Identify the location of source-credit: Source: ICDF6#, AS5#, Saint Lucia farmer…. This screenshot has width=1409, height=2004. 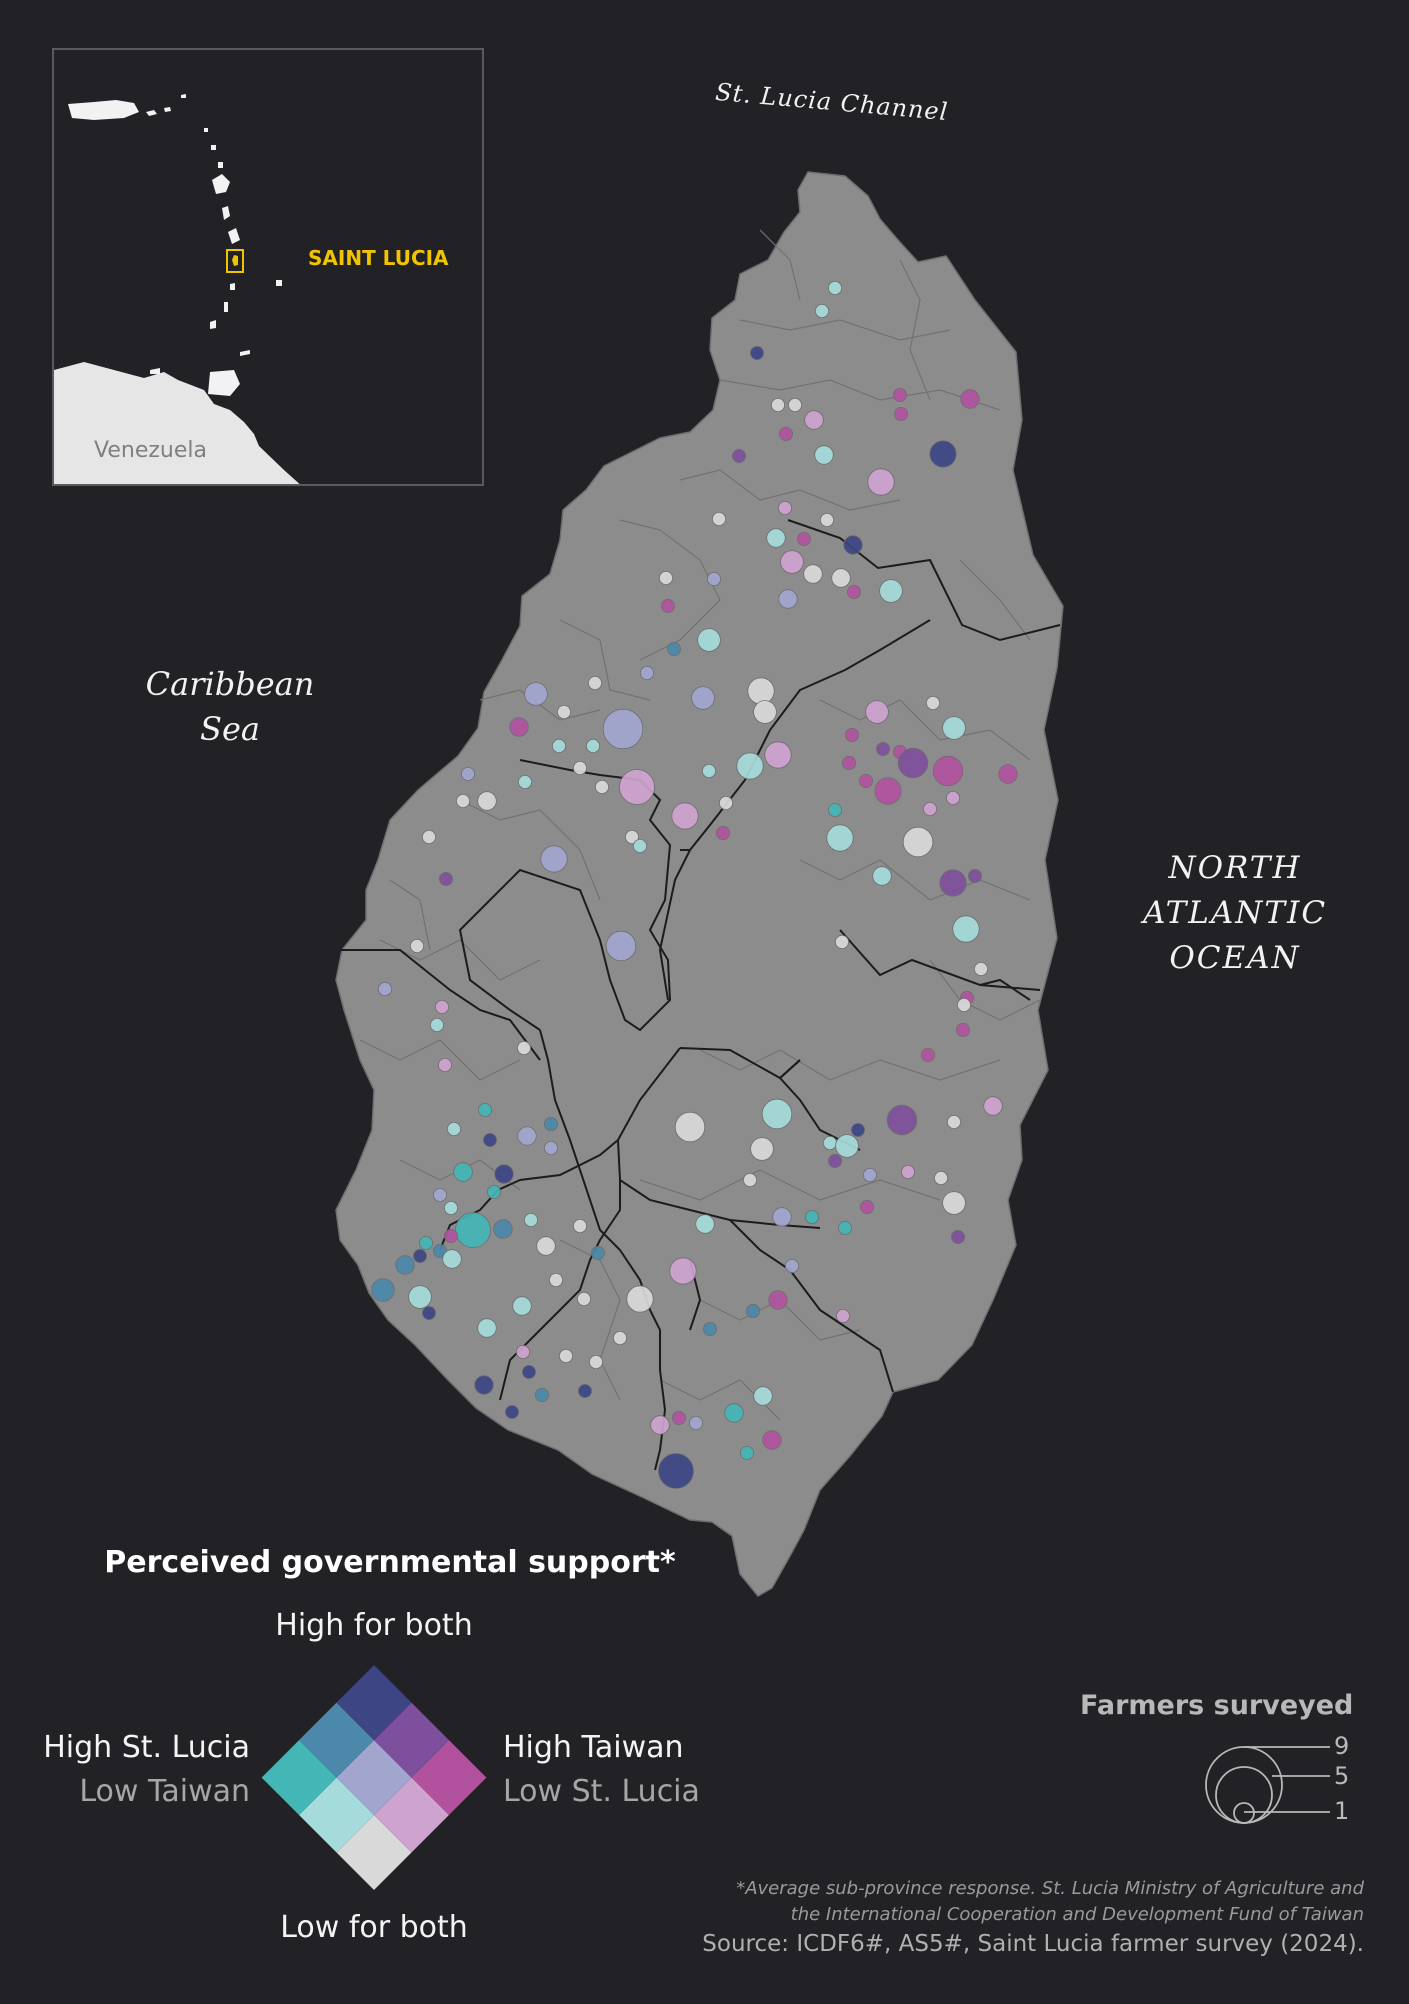
(1033, 1944).